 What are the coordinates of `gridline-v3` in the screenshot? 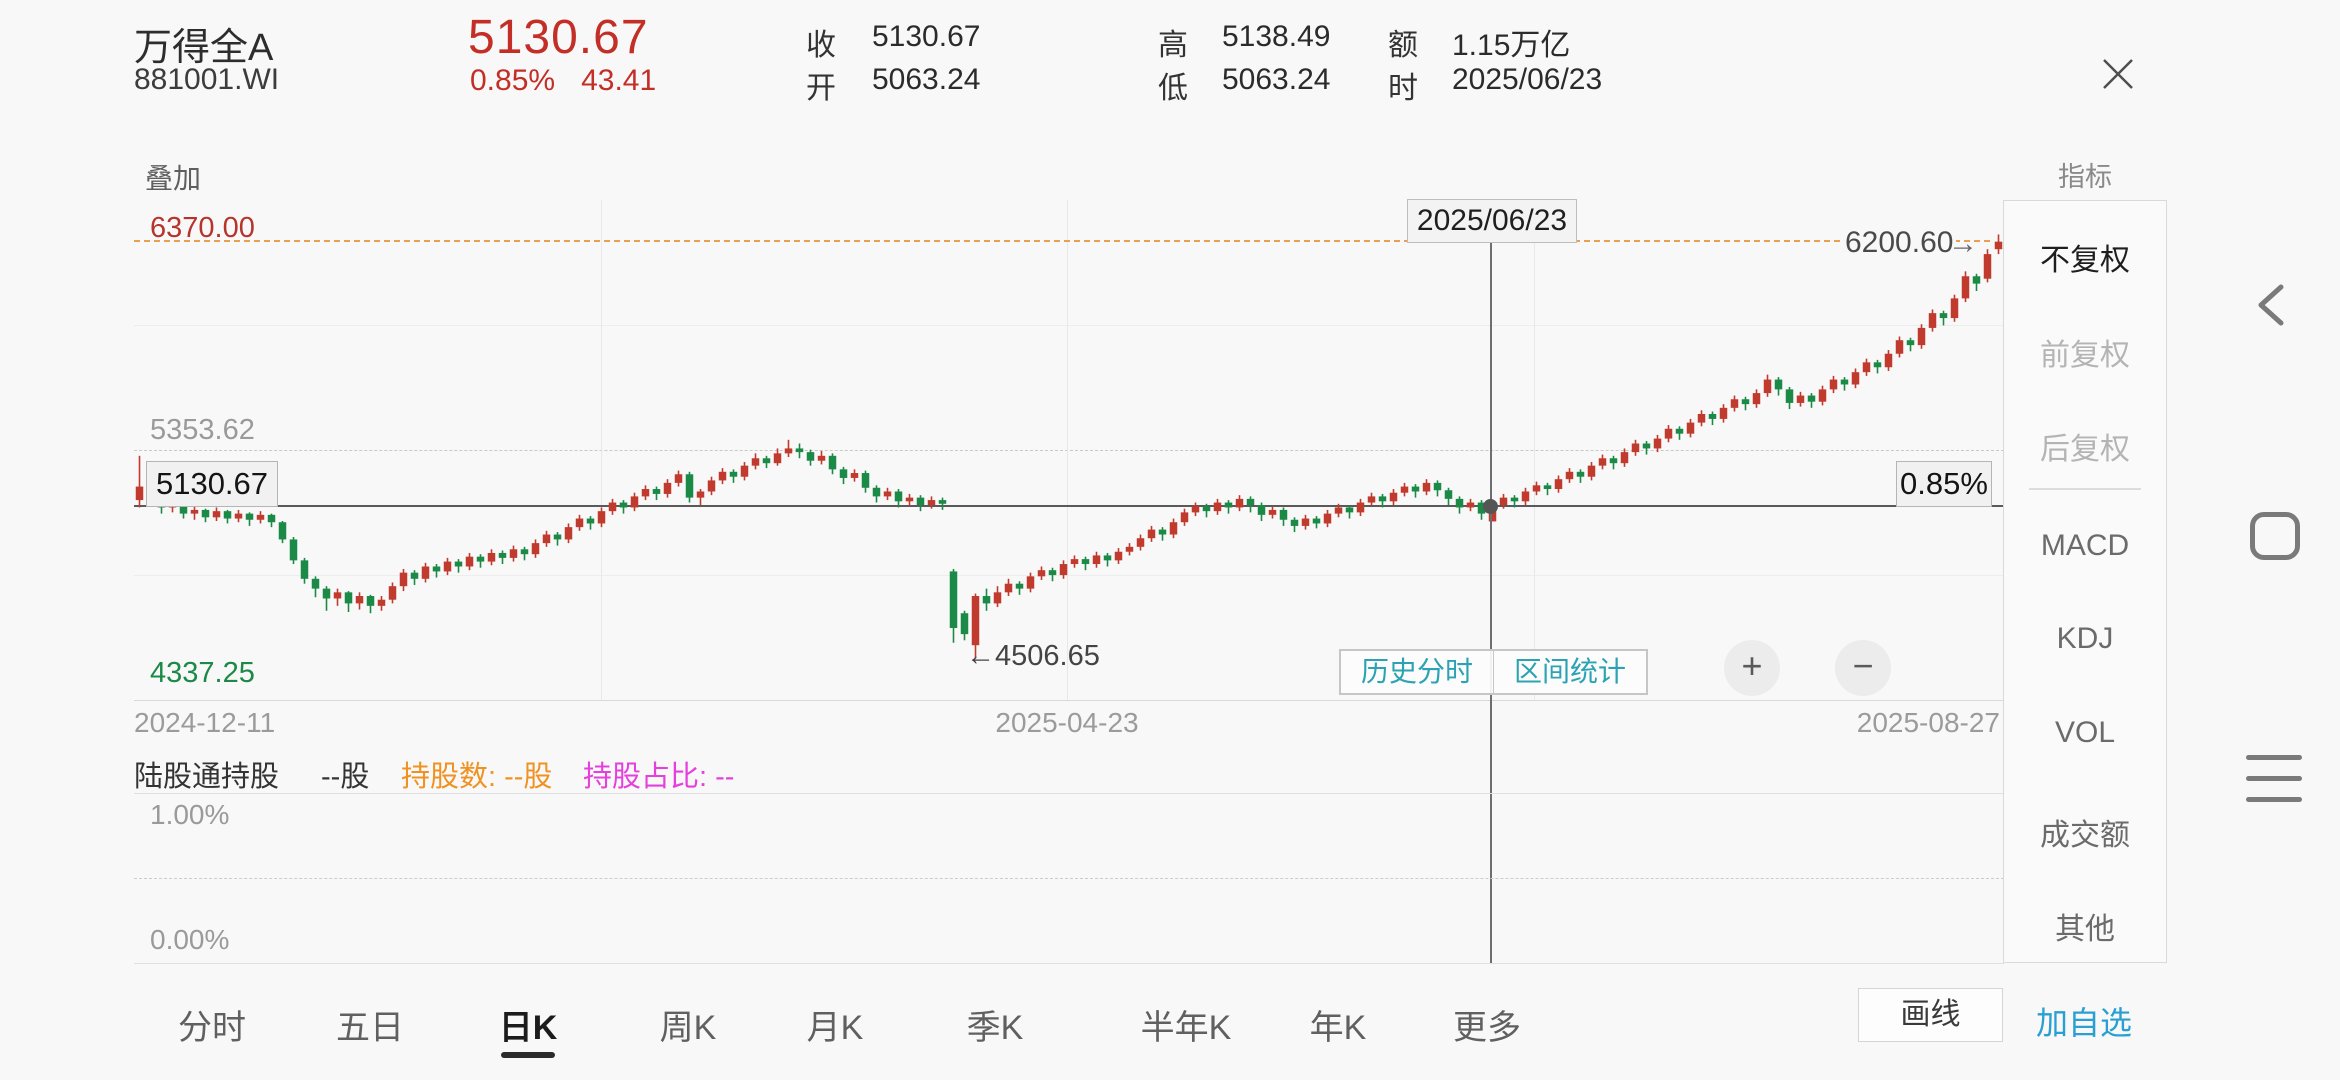 It's located at (1534, 450).